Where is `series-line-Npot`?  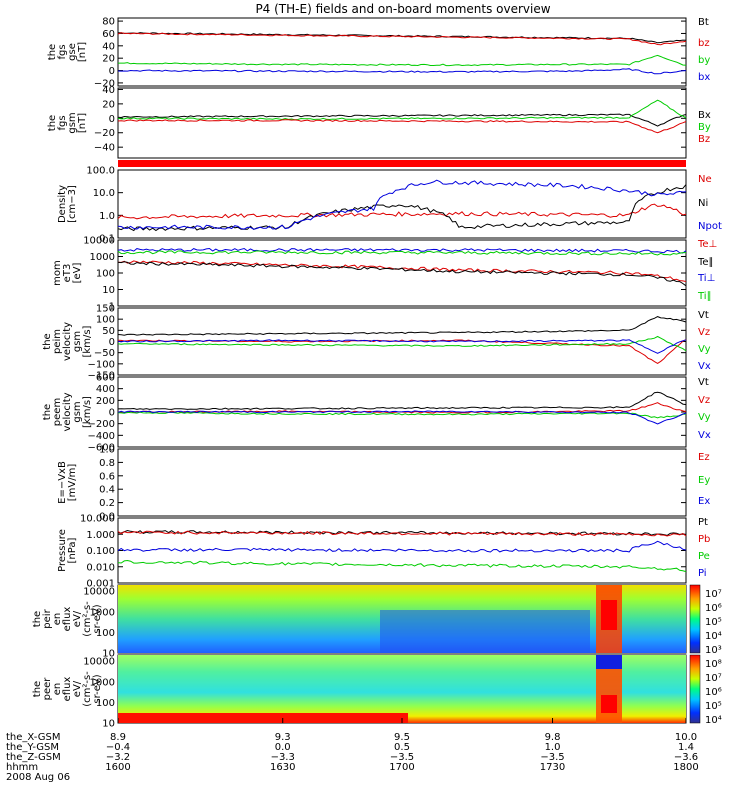
series-line-Npot is located at coordinates (402, 204).